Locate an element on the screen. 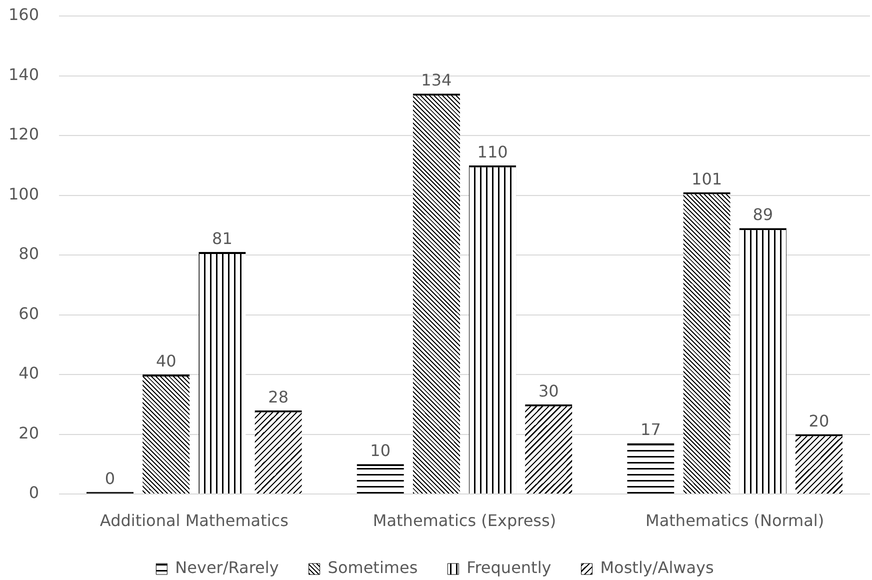 This screenshot has height=580, width=872. legend-label: Sometimes is located at coordinates (373, 568).